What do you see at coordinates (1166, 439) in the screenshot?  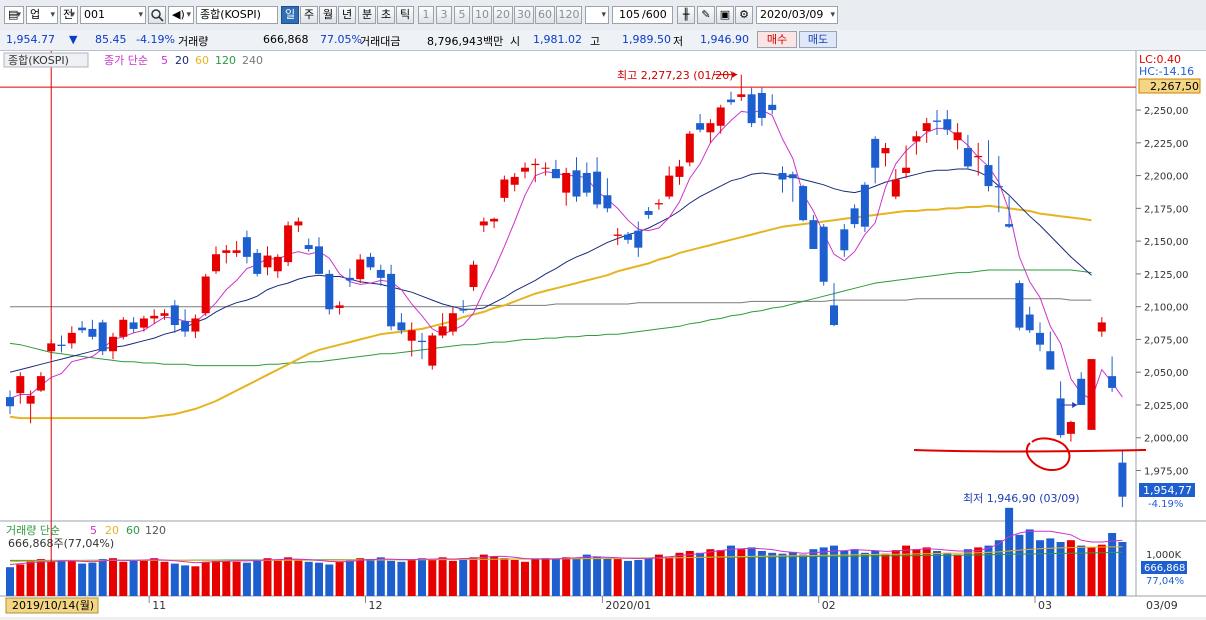 I see `price-tick-label: 2,000,00` at bounding box center [1166, 439].